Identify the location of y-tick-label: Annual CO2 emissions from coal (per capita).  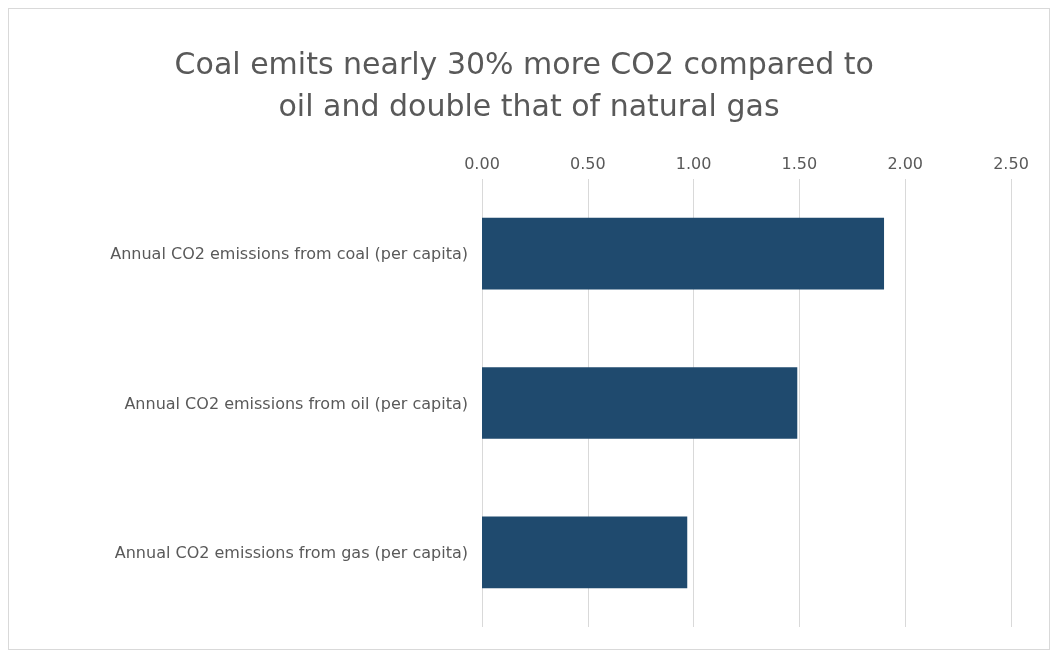
(289, 254).